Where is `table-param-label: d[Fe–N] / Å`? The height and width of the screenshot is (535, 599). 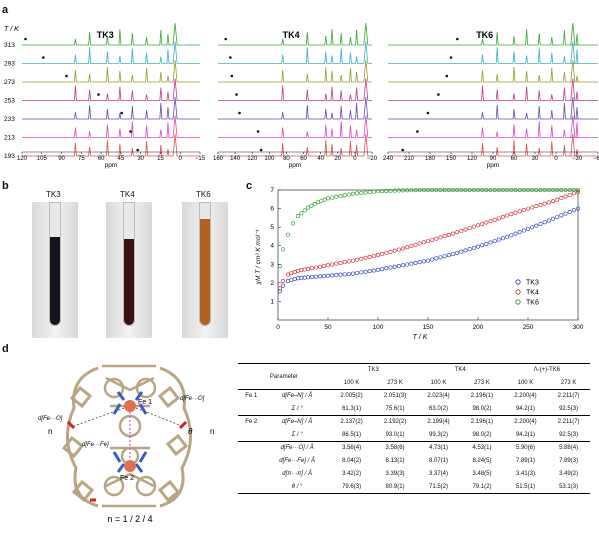
table-param-label: d[Fe–N] / Å is located at coordinates (297, 396).